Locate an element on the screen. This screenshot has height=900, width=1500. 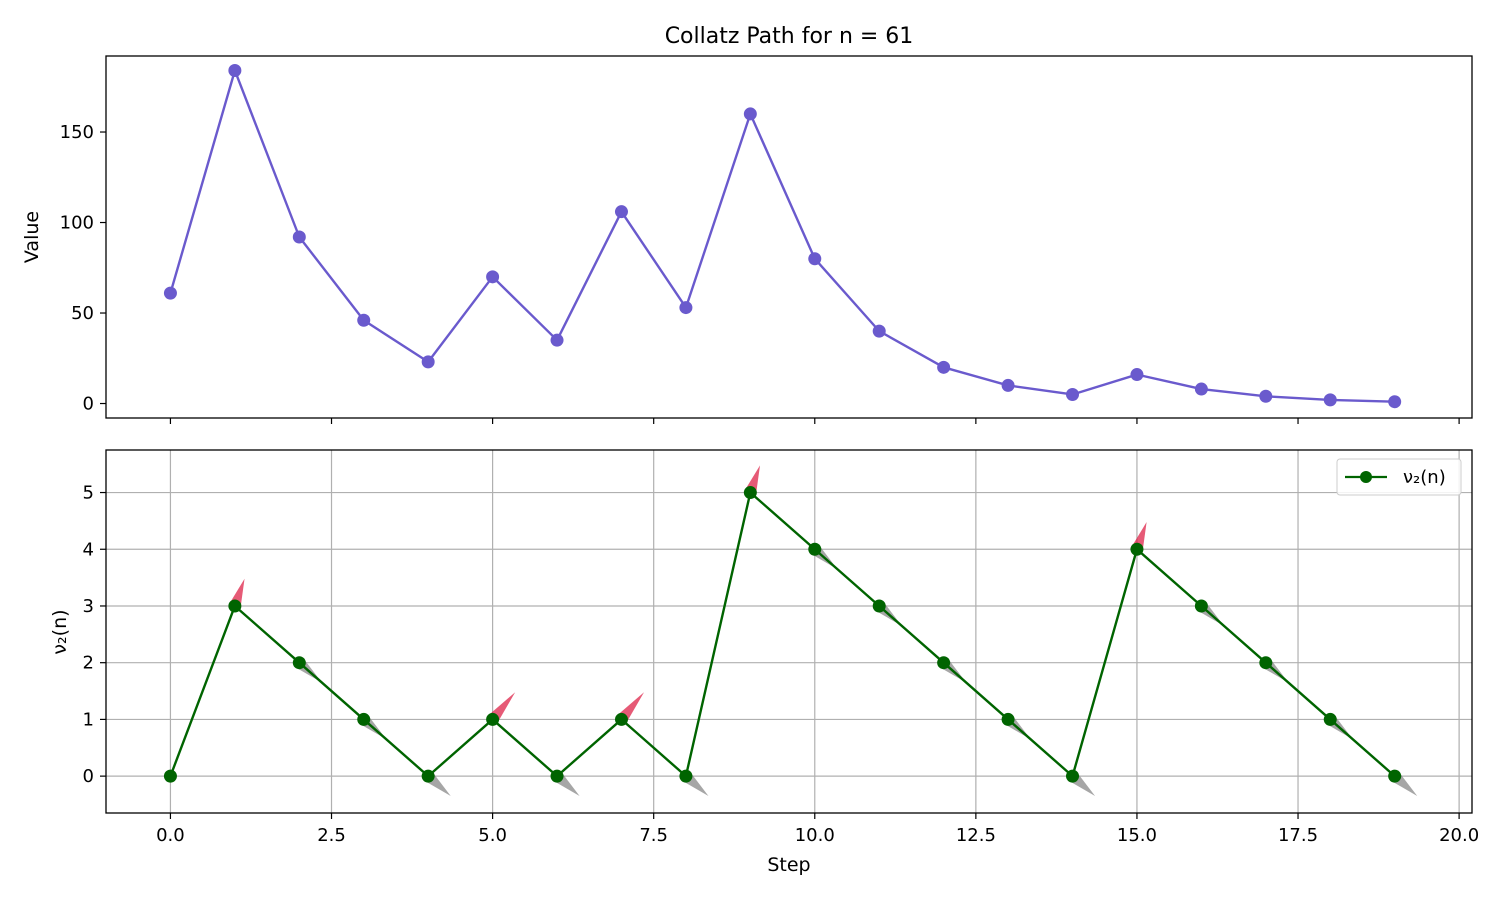
legend-label: ν₂(n) is located at coordinates (1424, 477).